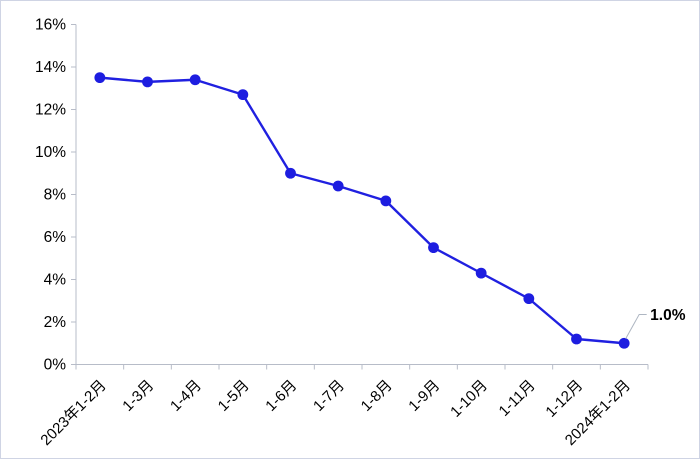  What do you see at coordinates (281, 396) in the screenshot?
I see `x-axis-category-label: 1-6月` at bounding box center [281, 396].